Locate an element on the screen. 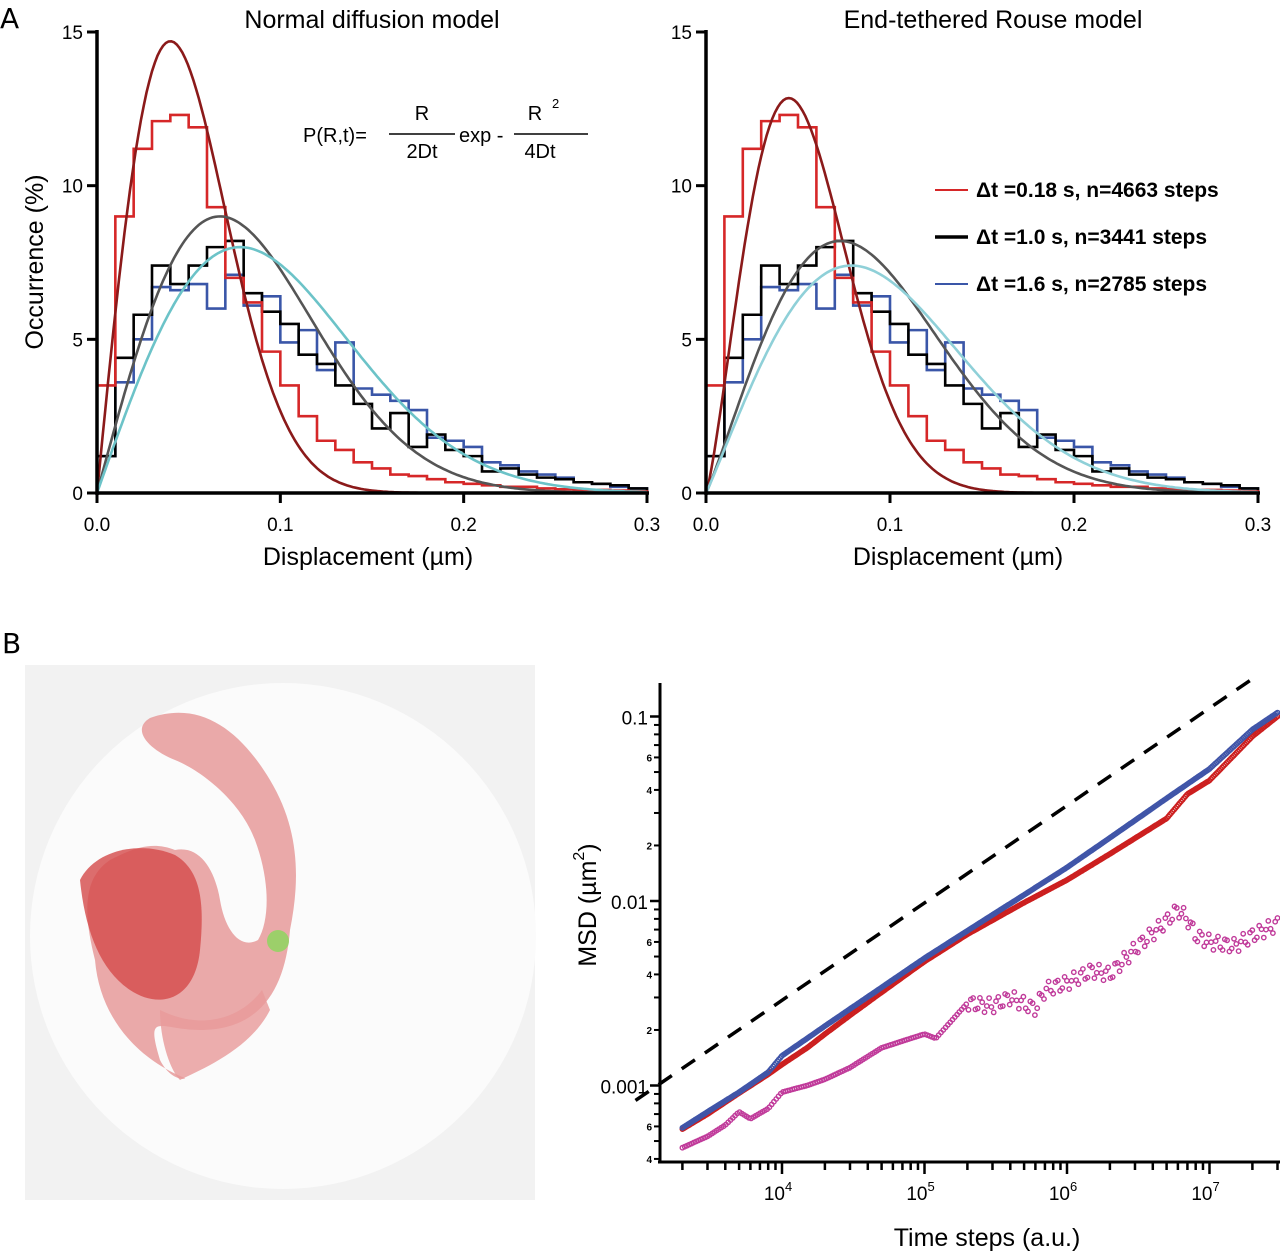 The image size is (1280, 1253). y-axis-label: MSD (µm2) is located at coordinates (586, 904).